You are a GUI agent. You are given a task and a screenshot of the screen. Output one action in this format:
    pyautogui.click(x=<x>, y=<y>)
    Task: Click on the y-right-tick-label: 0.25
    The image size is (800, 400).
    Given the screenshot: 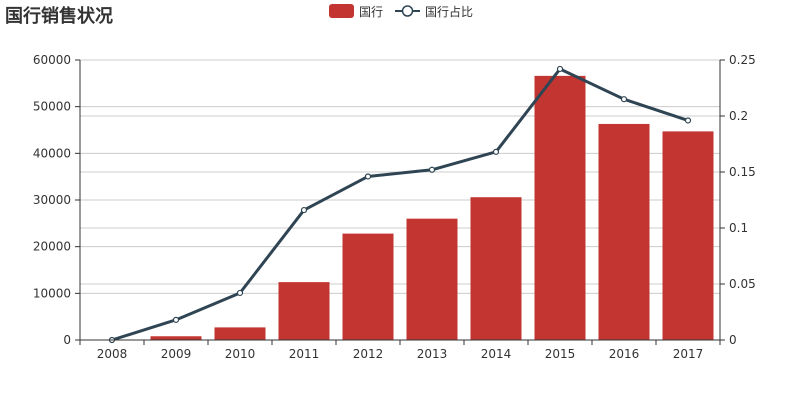 What is the action you would take?
    pyautogui.click(x=742, y=60)
    